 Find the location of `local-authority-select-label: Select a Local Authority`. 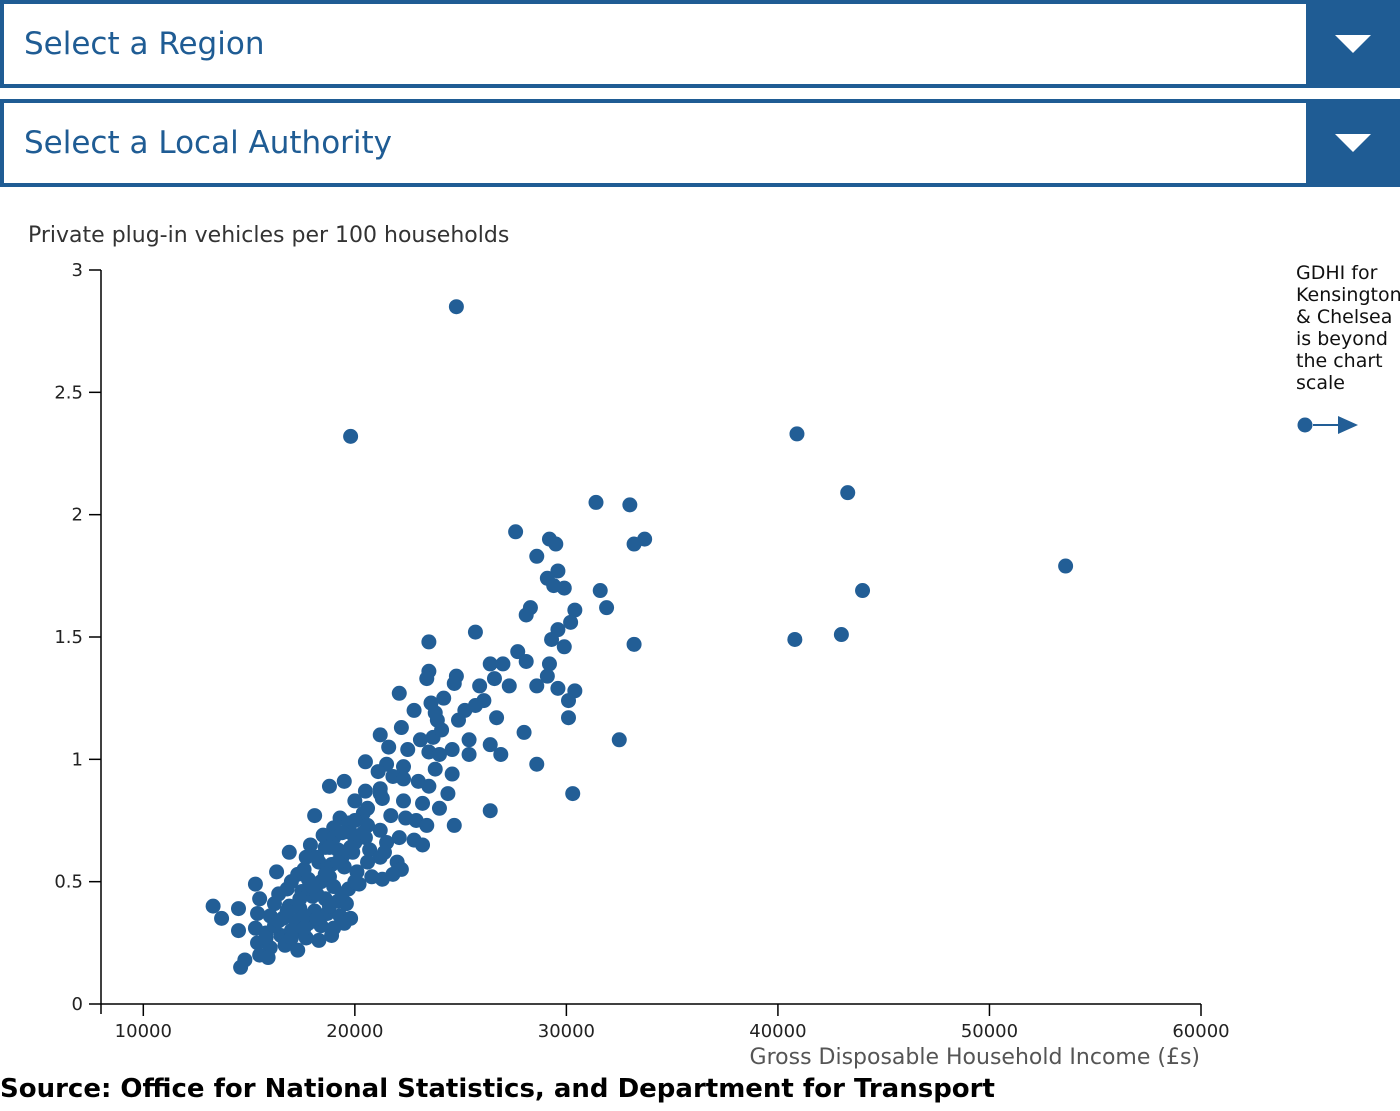

local-authority-select-label: Select a Local Authority is located at coordinates (208, 143).